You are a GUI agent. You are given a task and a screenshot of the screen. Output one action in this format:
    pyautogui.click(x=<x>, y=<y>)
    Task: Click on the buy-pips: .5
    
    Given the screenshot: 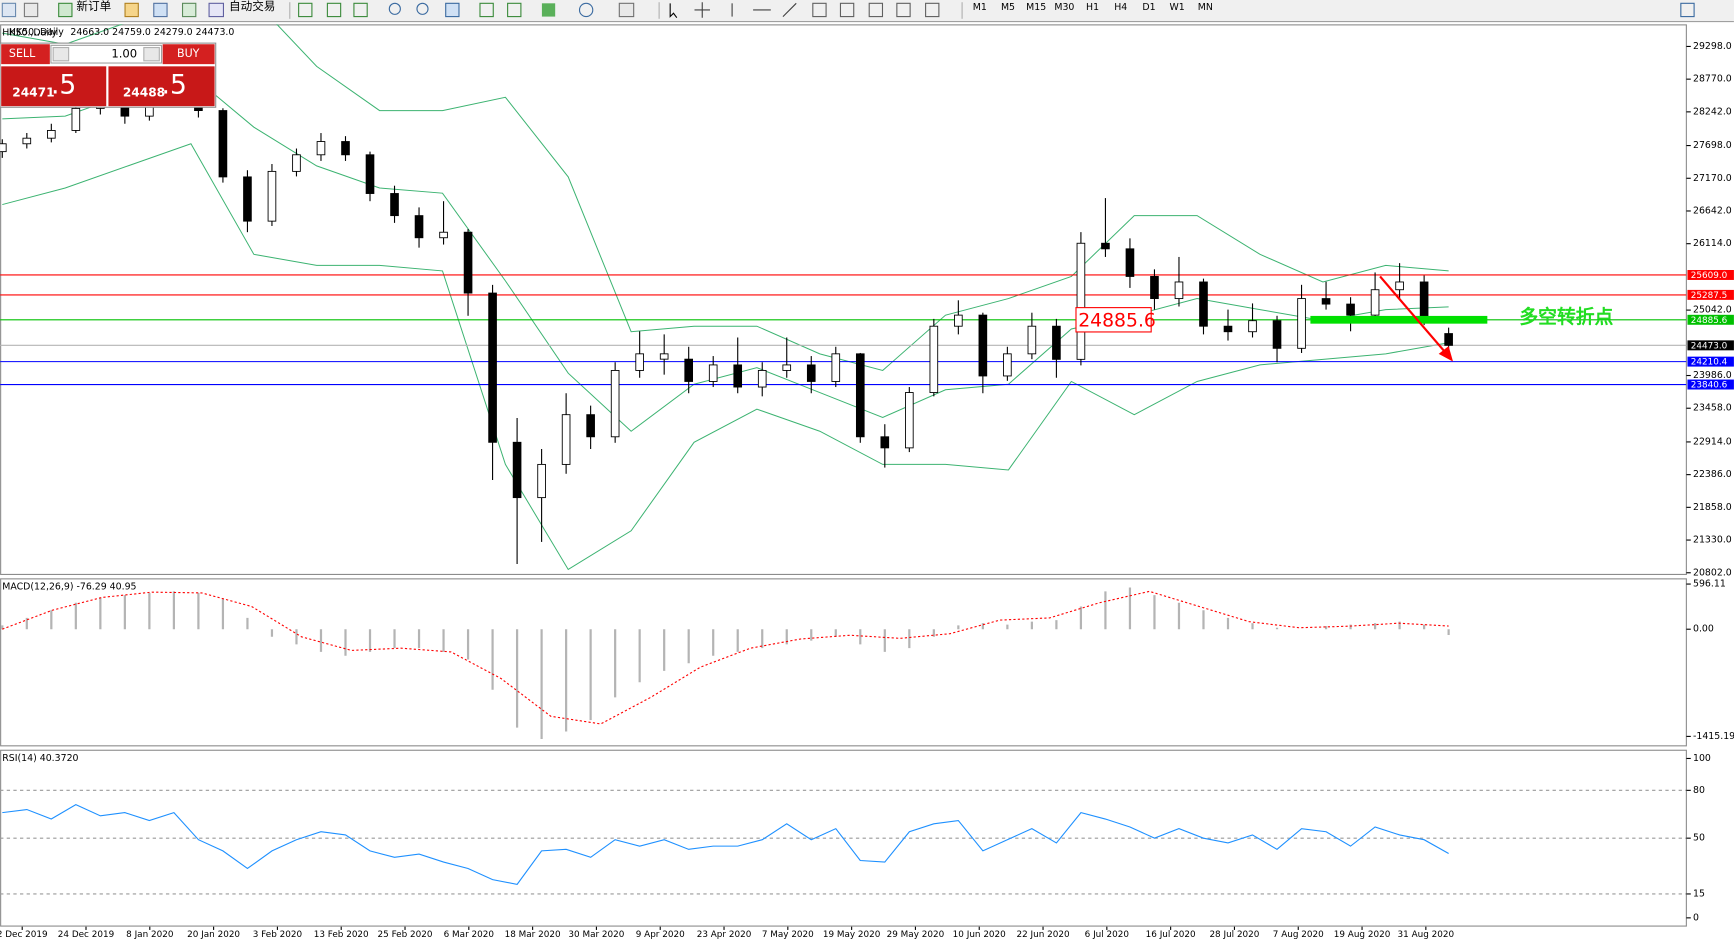 What is the action you would take?
    pyautogui.click(x=174, y=85)
    